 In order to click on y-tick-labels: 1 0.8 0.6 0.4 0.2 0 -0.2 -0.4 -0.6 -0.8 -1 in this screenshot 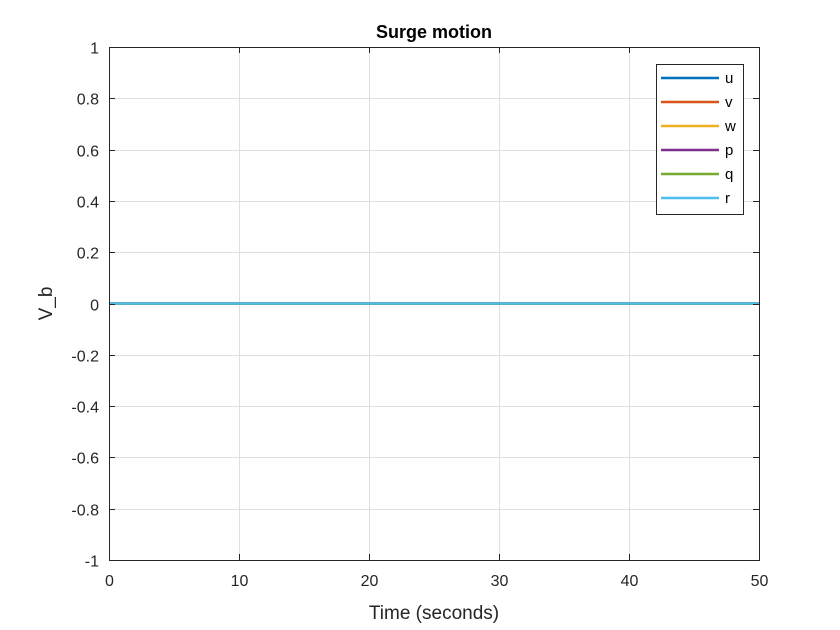, I will do `click(85, 306)`.